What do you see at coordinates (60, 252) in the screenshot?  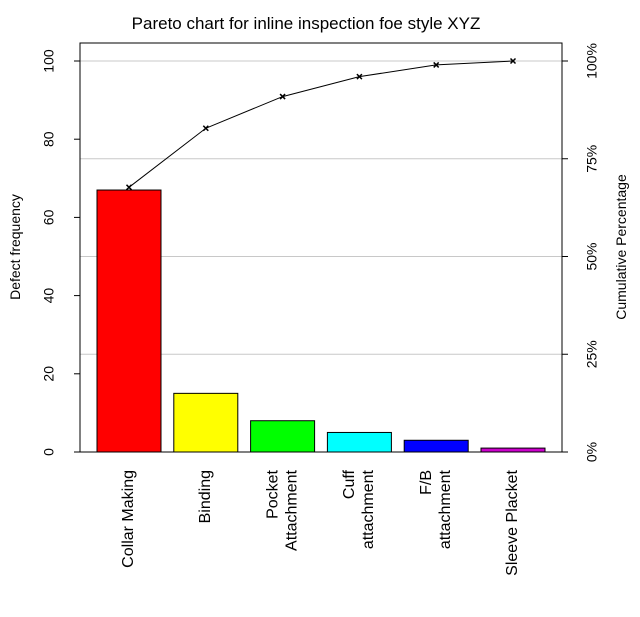 I see `left-axis: 0 20 40 60 80 100` at bounding box center [60, 252].